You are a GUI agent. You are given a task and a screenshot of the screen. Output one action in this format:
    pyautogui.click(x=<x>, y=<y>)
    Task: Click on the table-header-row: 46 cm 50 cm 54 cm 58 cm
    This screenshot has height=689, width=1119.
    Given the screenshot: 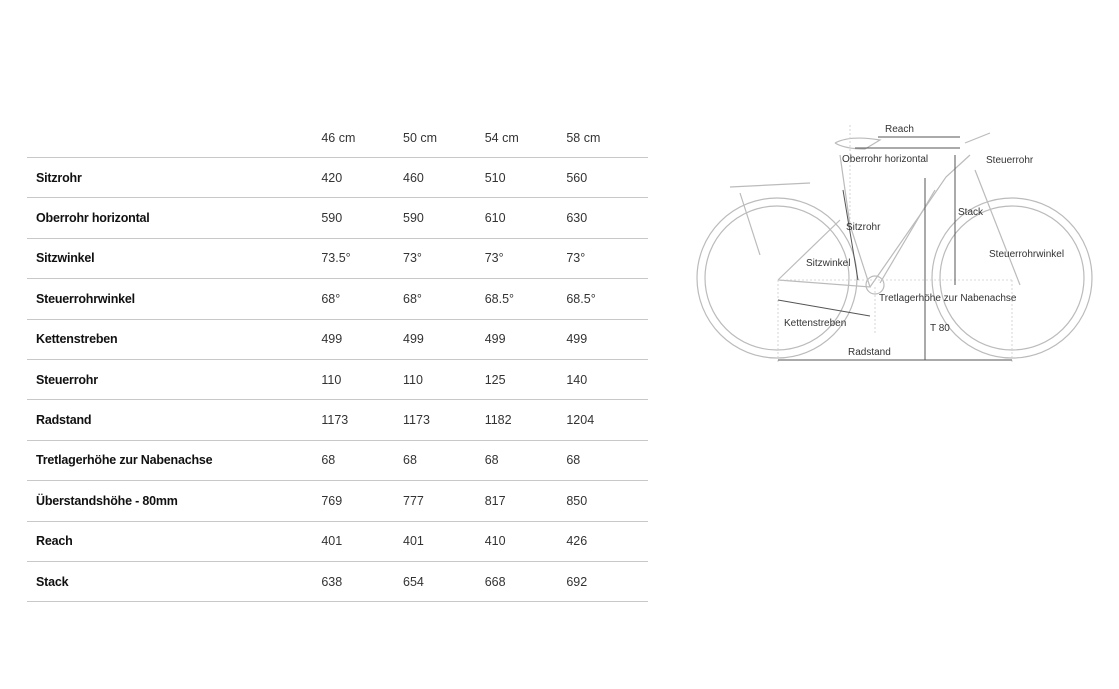 What is the action you would take?
    pyautogui.click(x=337, y=138)
    